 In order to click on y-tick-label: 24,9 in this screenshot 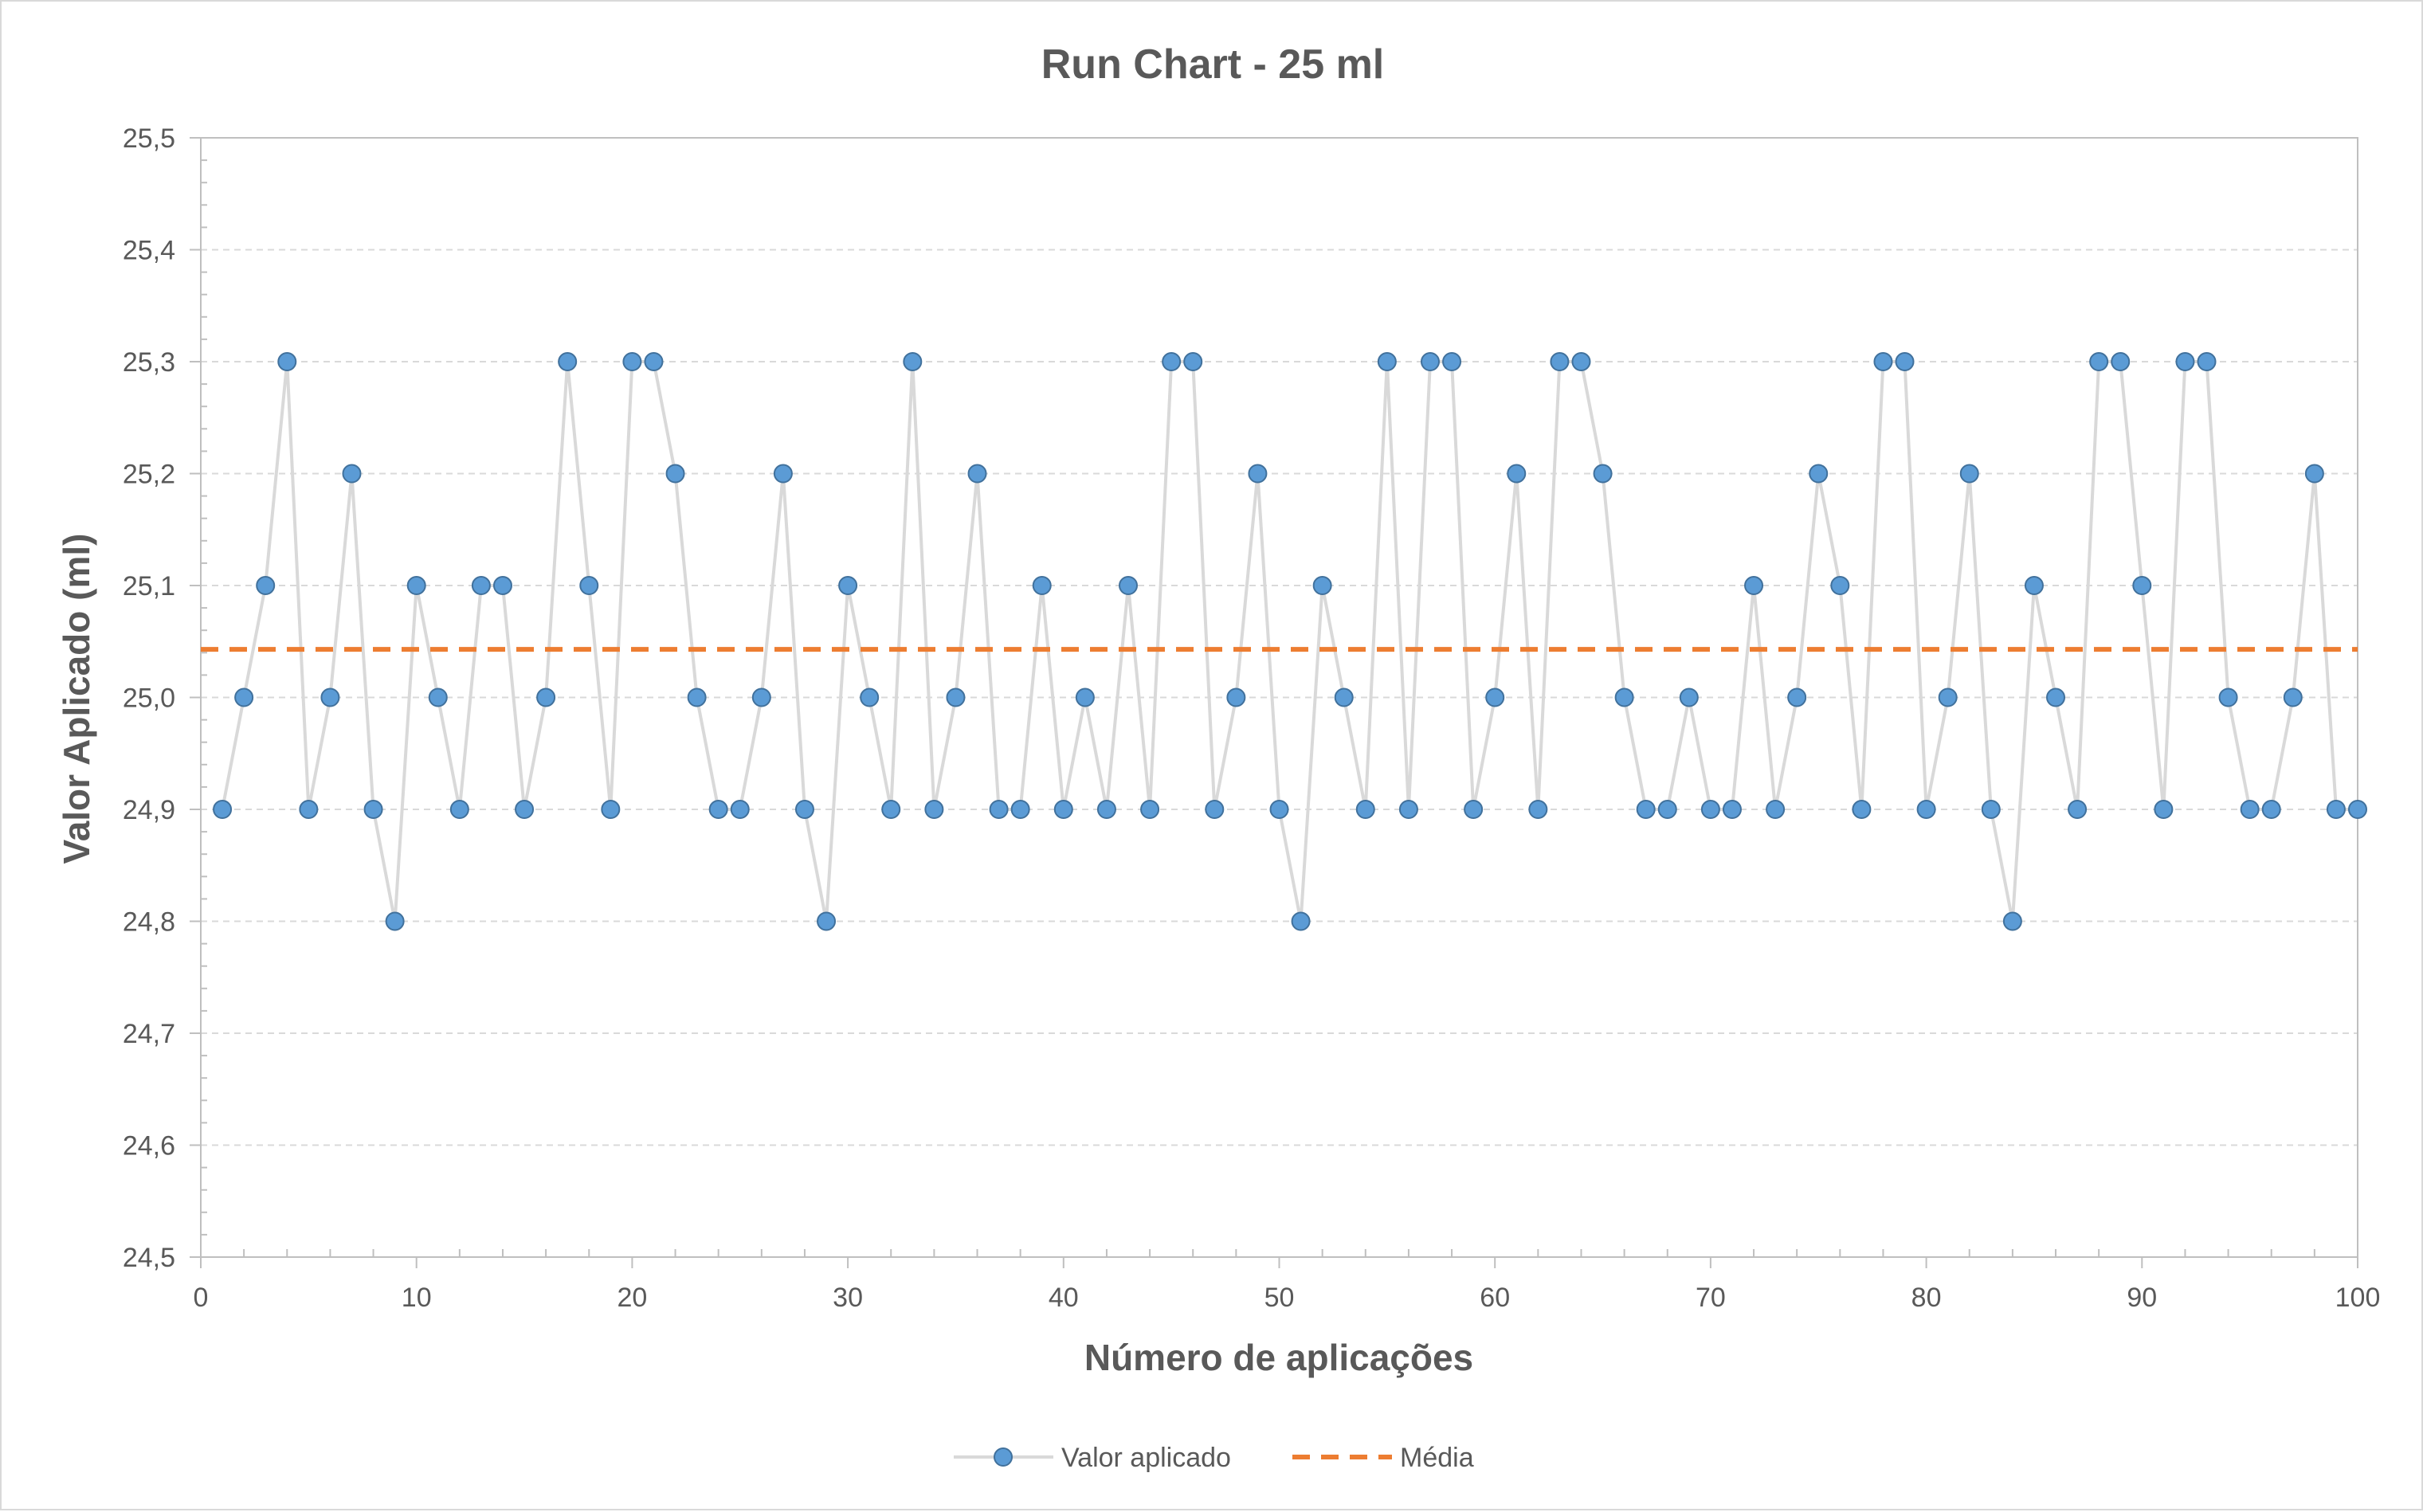, I will do `click(149, 810)`.